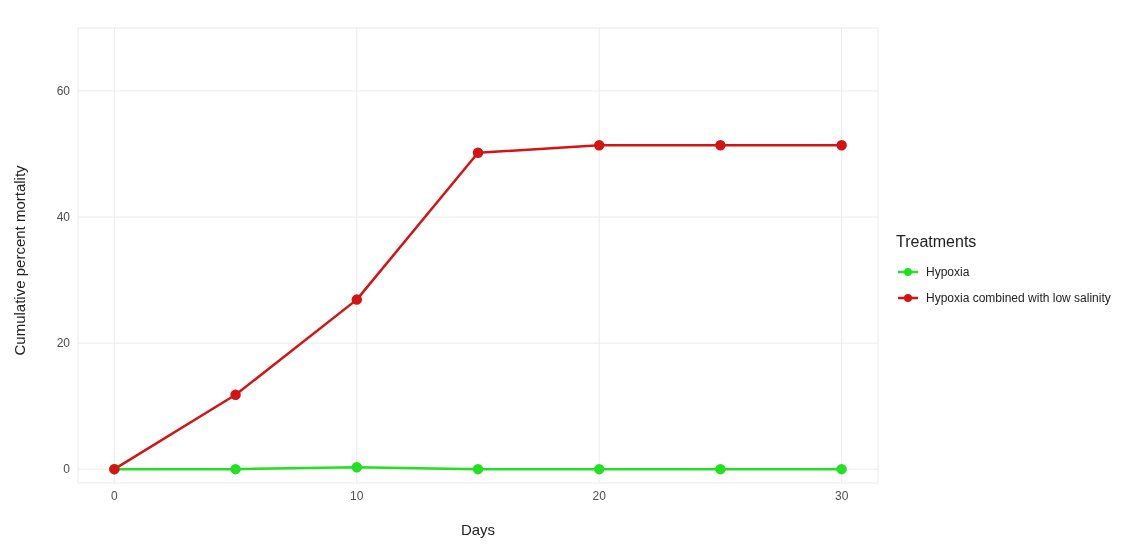 The height and width of the screenshot is (557, 1146). I want to click on x-tick-label: 10, so click(357, 495).